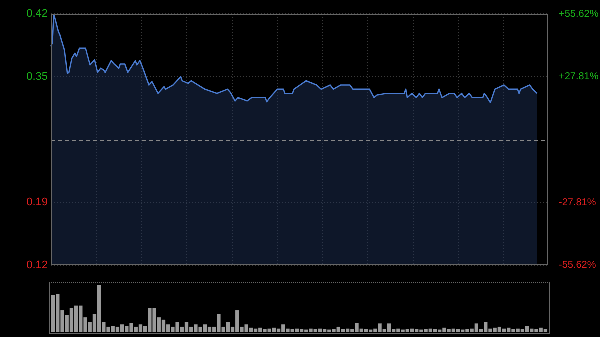 Image resolution: width=600 pixels, height=337 pixels. Describe the element at coordinates (579, 77) in the screenshot. I see `y2-tick-label: +27.81%` at that location.